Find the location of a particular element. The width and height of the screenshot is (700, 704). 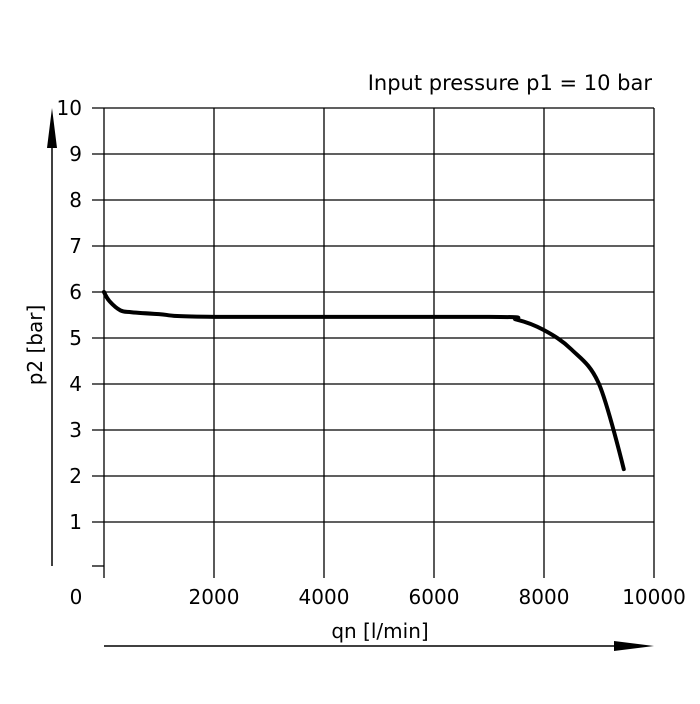

x-origin-label: 0 is located at coordinates (76, 597).